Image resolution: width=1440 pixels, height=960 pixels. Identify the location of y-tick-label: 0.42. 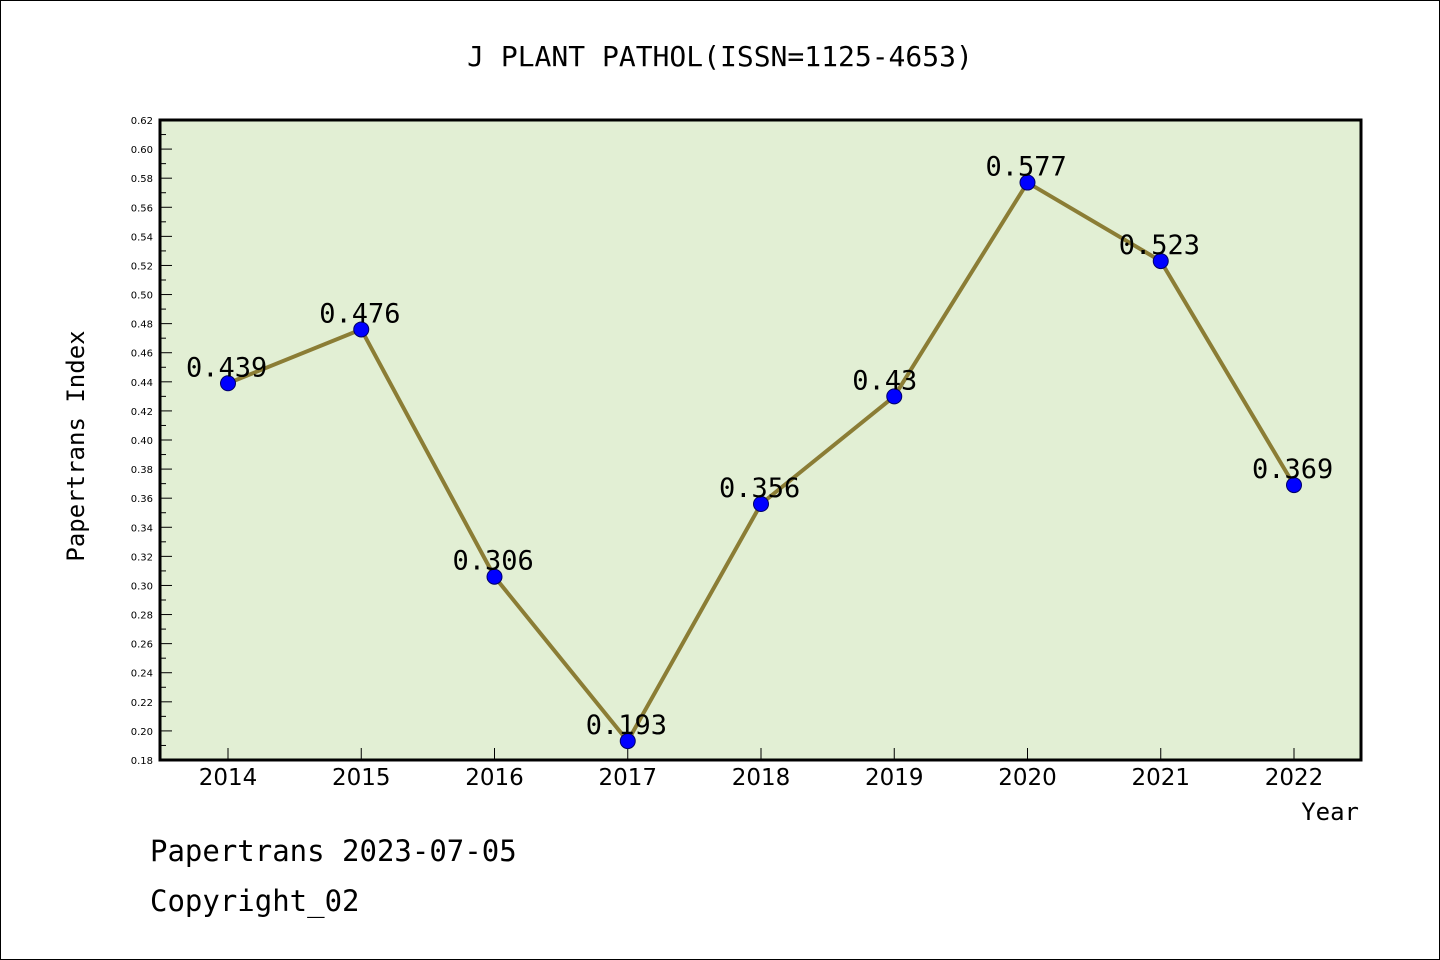
(142, 412).